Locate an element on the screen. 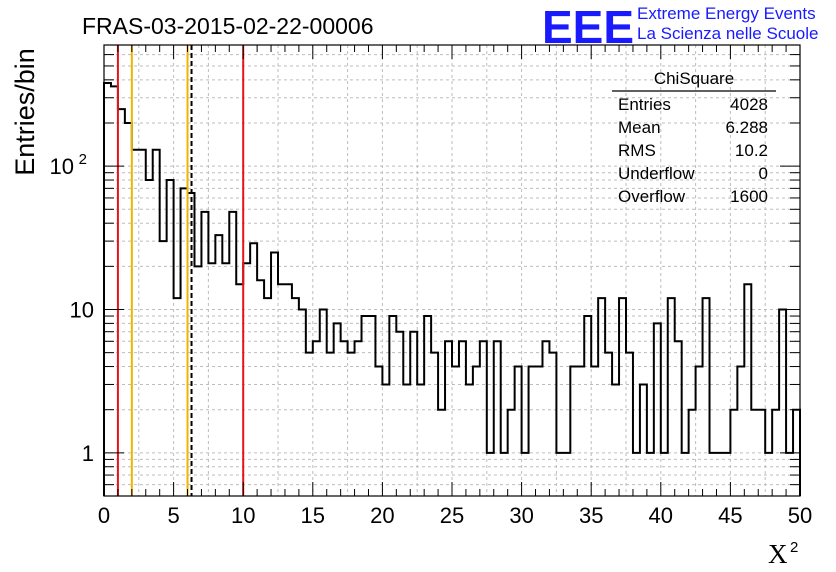 Image resolution: width=836 pixels, height=572 pixels. stats-label: Overflow is located at coordinates (652, 196).